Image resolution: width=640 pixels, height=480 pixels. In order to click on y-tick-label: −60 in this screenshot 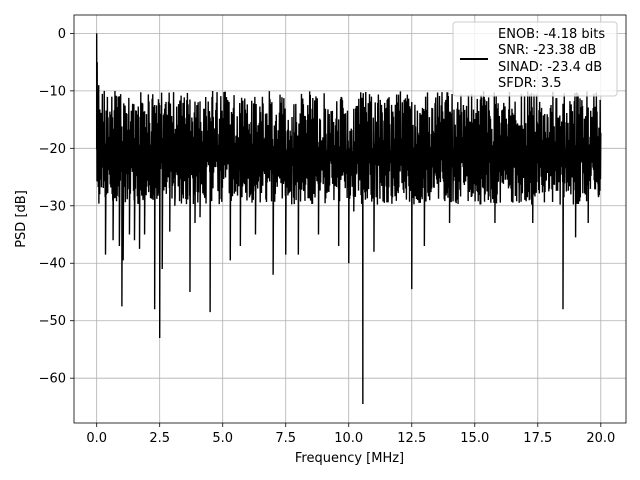, I will do `click(52, 379)`.